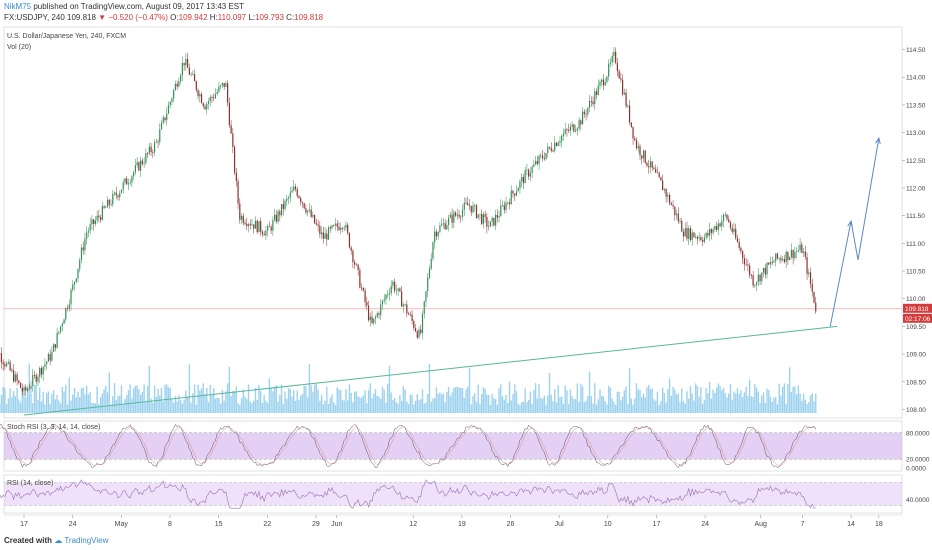 The height and width of the screenshot is (550, 932). What do you see at coordinates (854, 232) in the screenshot?
I see `forecast-path` at bounding box center [854, 232].